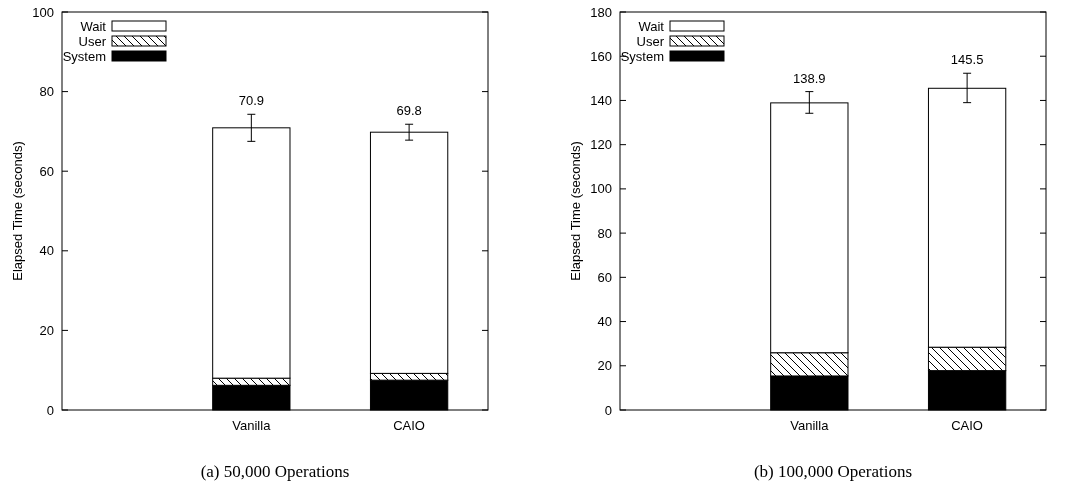  Describe the element at coordinates (809, 78) in the screenshot. I see `total-label: 138.9` at that location.